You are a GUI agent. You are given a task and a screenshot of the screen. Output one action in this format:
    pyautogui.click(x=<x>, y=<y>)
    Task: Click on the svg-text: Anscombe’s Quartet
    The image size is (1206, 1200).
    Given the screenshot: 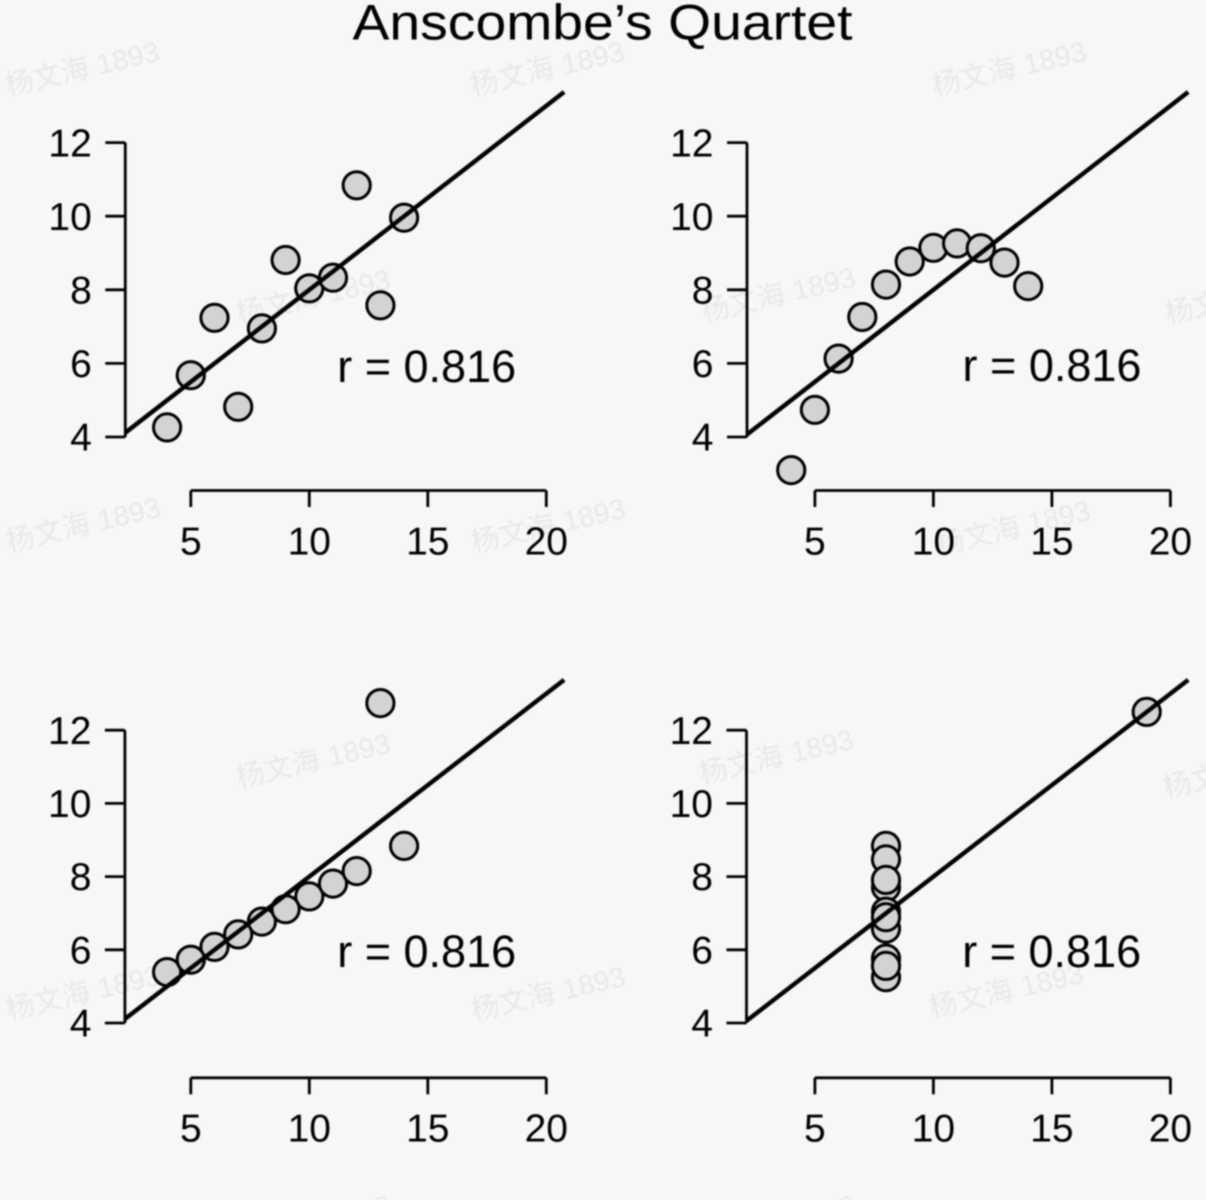 What is the action you would take?
    pyautogui.click(x=603, y=25)
    